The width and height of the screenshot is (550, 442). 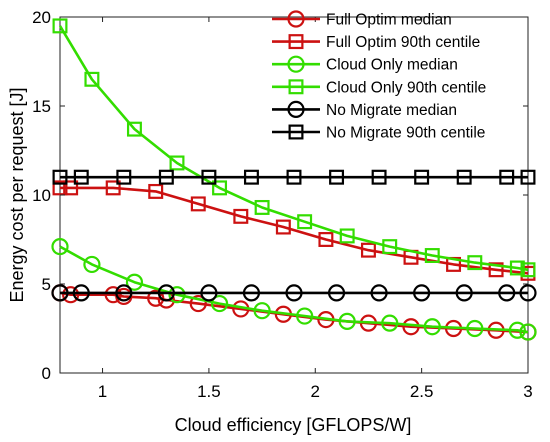 What do you see at coordinates (403, 42) in the screenshot?
I see `legend-label: Full Optim 90th centile` at bounding box center [403, 42].